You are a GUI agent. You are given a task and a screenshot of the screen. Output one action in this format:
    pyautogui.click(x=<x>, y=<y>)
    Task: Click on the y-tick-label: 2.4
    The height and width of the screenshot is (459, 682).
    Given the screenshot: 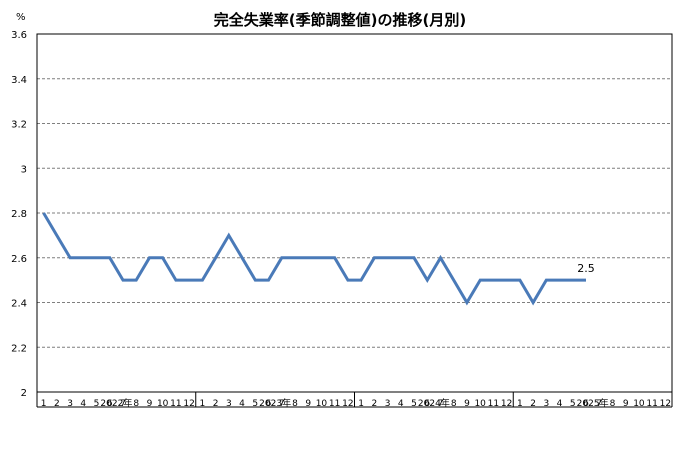 What is the action you would take?
    pyautogui.click(x=19, y=304)
    